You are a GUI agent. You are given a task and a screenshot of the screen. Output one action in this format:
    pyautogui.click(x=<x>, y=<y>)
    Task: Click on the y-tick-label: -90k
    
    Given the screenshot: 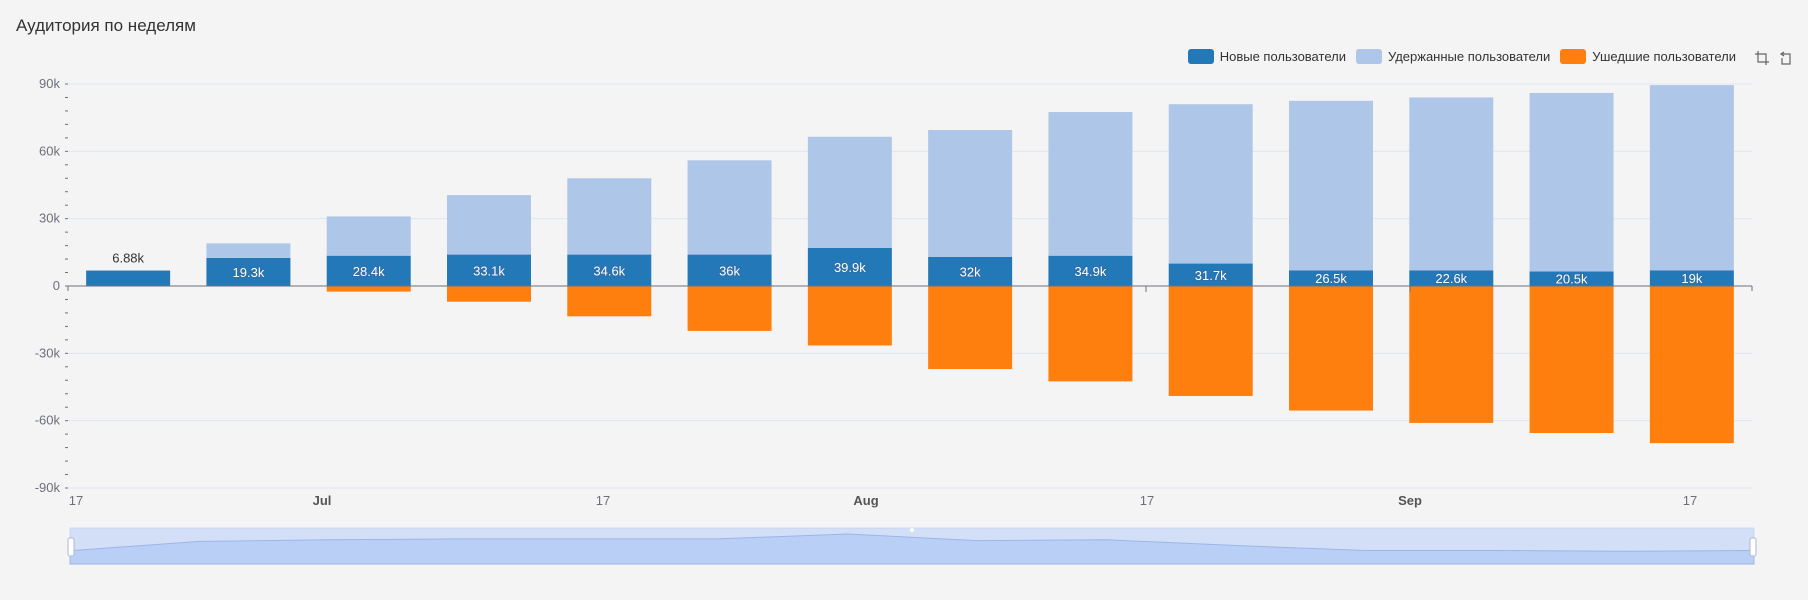 What is the action you would take?
    pyautogui.click(x=48, y=487)
    